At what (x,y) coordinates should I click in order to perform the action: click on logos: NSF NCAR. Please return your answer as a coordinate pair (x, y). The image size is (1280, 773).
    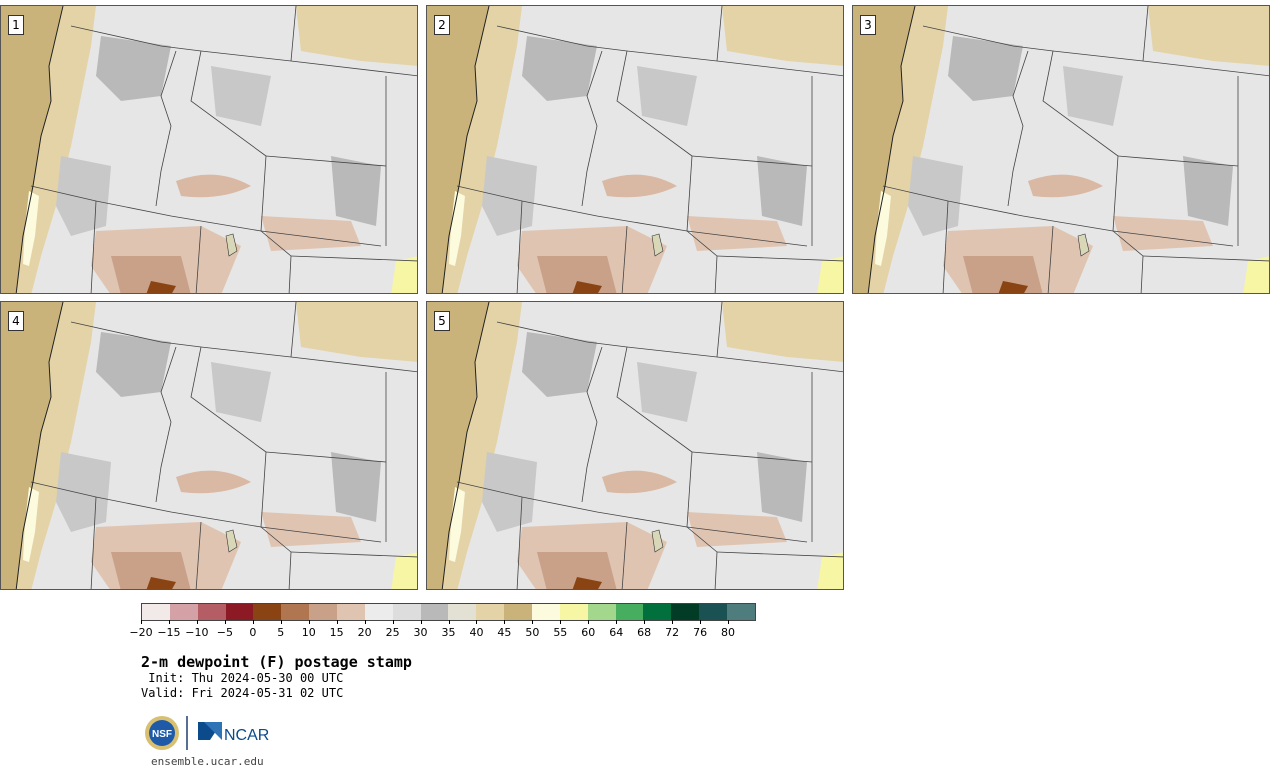
    Looking at the image, I should click on (209, 733).